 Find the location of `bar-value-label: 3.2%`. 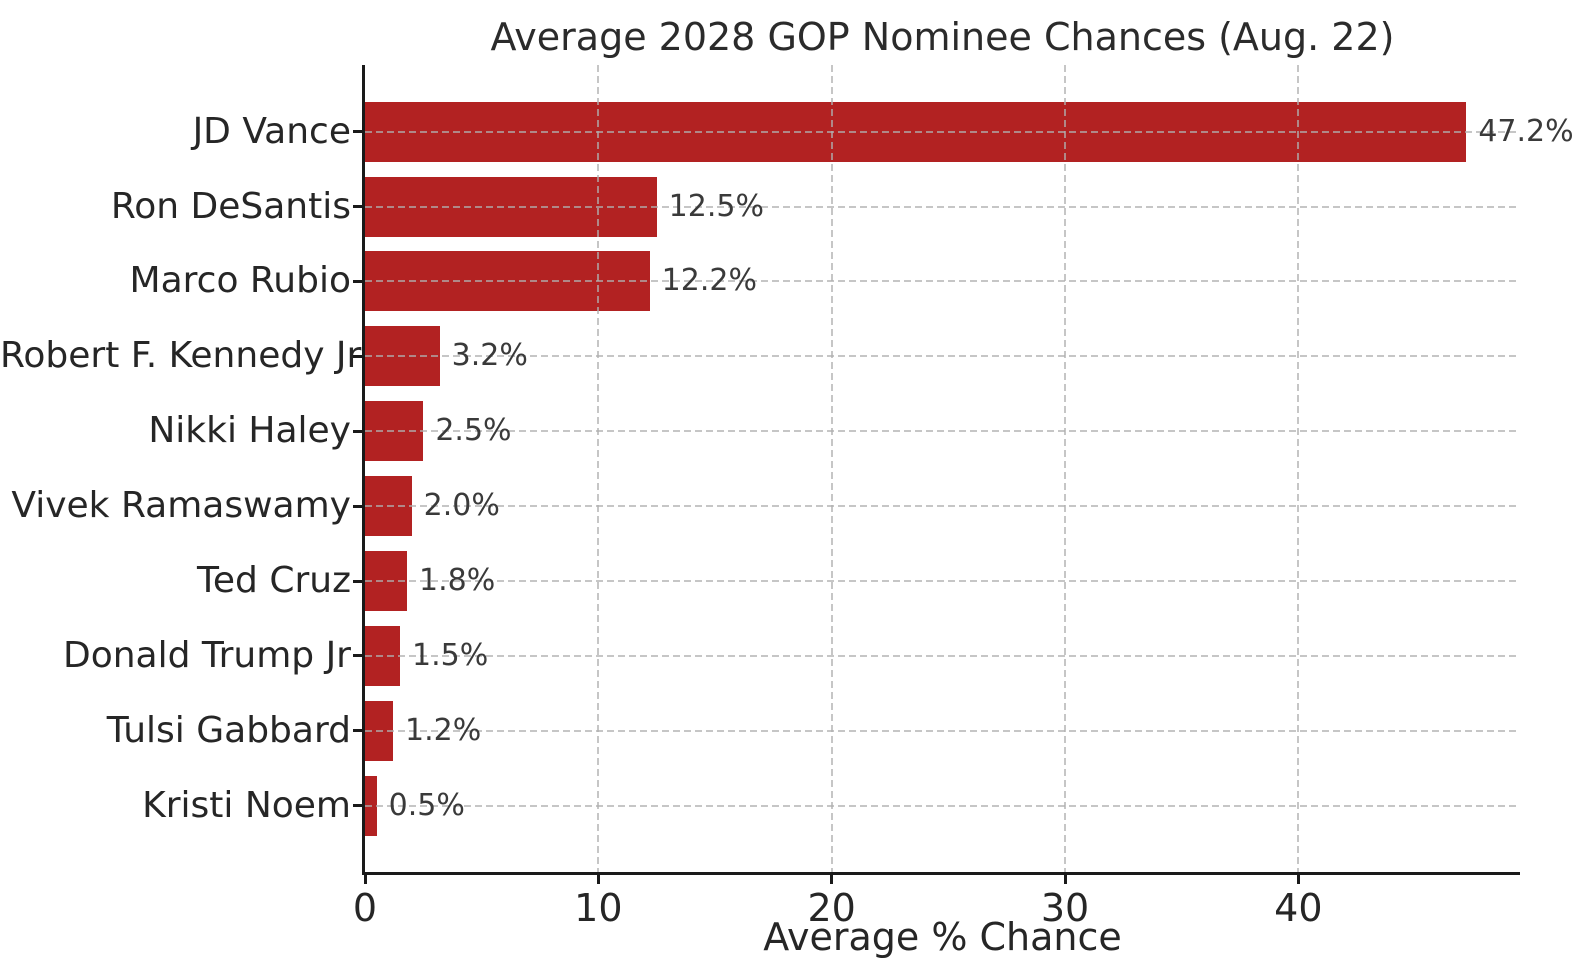

bar-value-label: 3.2% is located at coordinates (489, 356).